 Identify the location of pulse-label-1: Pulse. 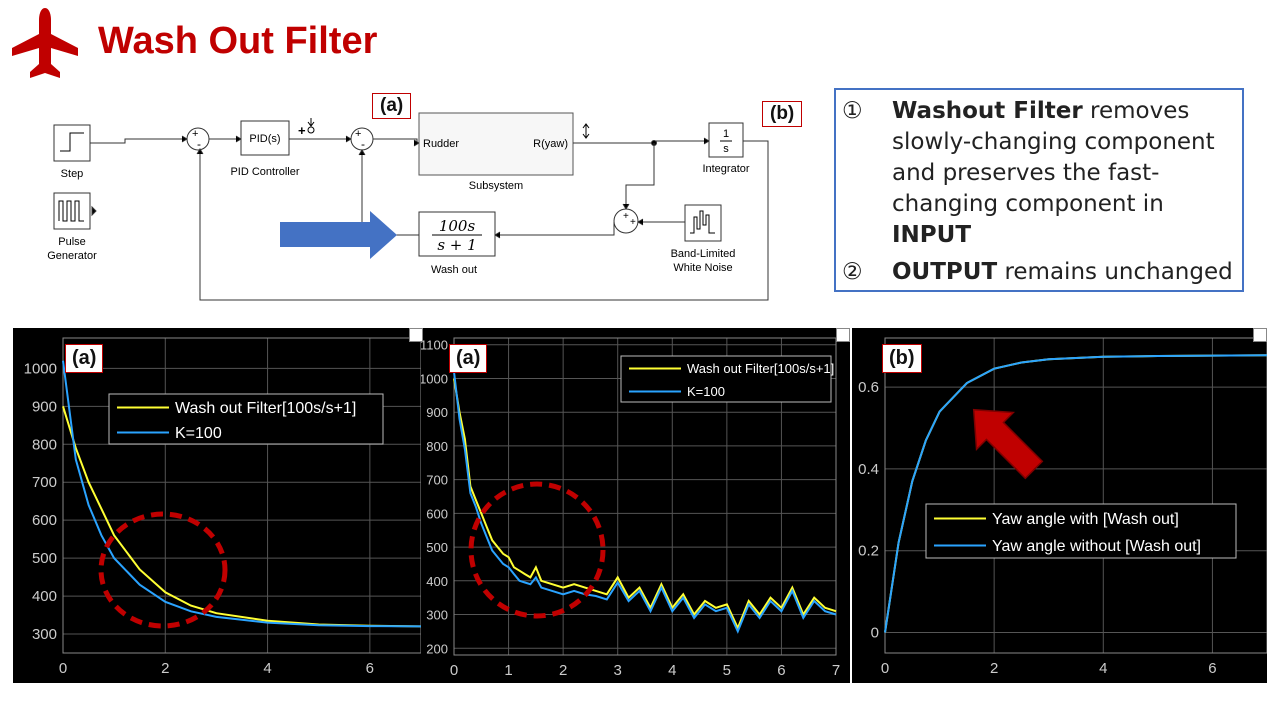
(72, 242).